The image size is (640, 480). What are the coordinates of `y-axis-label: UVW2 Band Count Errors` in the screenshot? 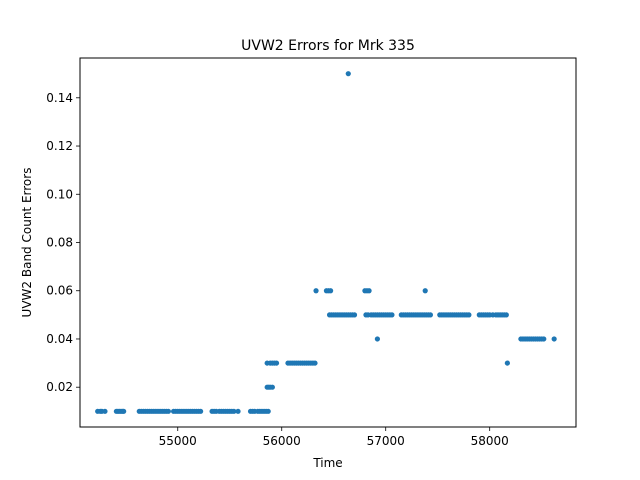 It's located at (27, 243).